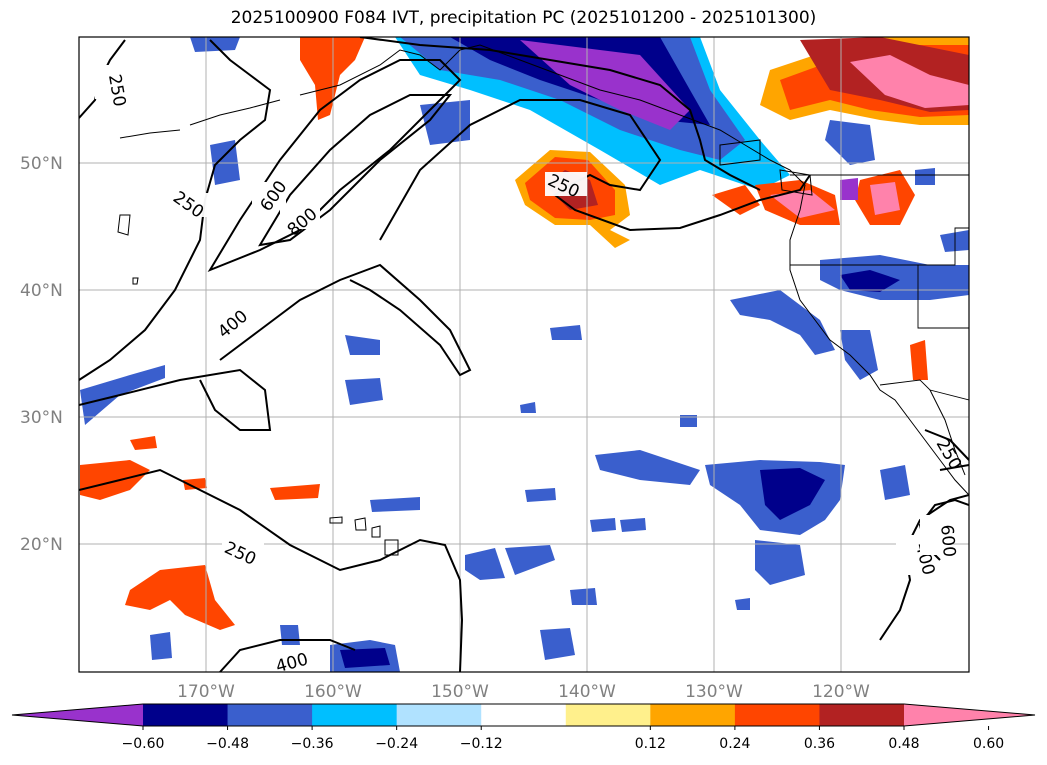  I want to click on colorbar-tick-label: −0.36, so click(312, 744).